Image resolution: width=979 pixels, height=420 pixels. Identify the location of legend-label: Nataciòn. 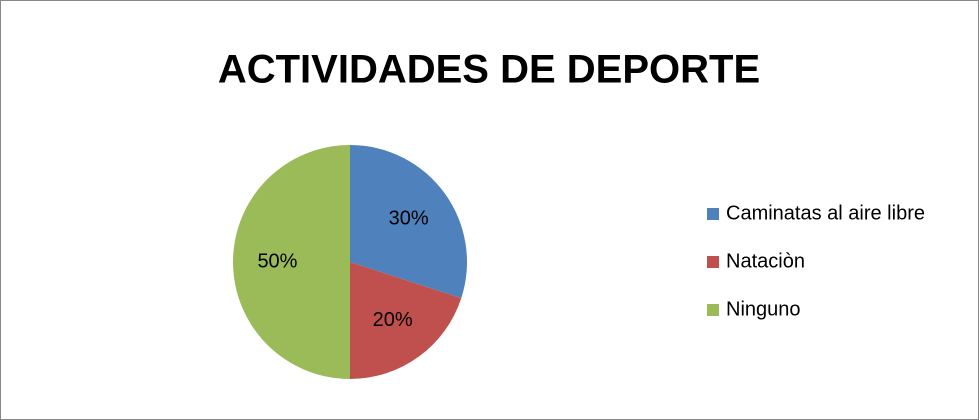
(765, 261).